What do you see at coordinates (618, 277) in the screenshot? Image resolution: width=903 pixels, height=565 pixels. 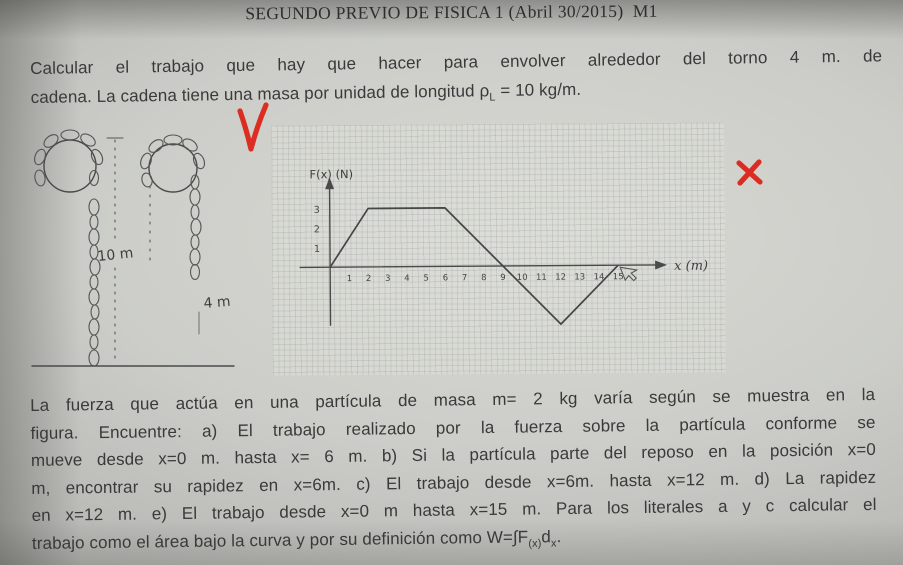 I see `x-tick-label: 15` at bounding box center [618, 277].